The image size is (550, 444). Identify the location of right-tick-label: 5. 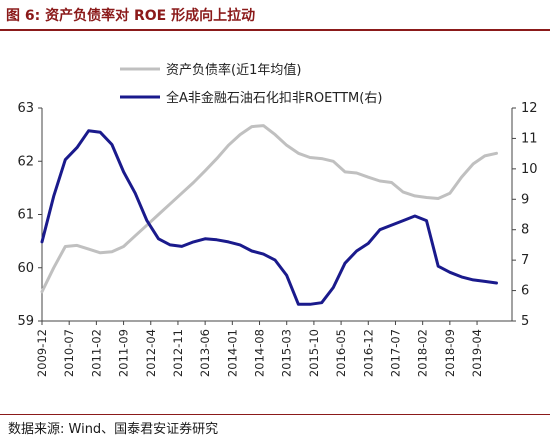
(525, 321).